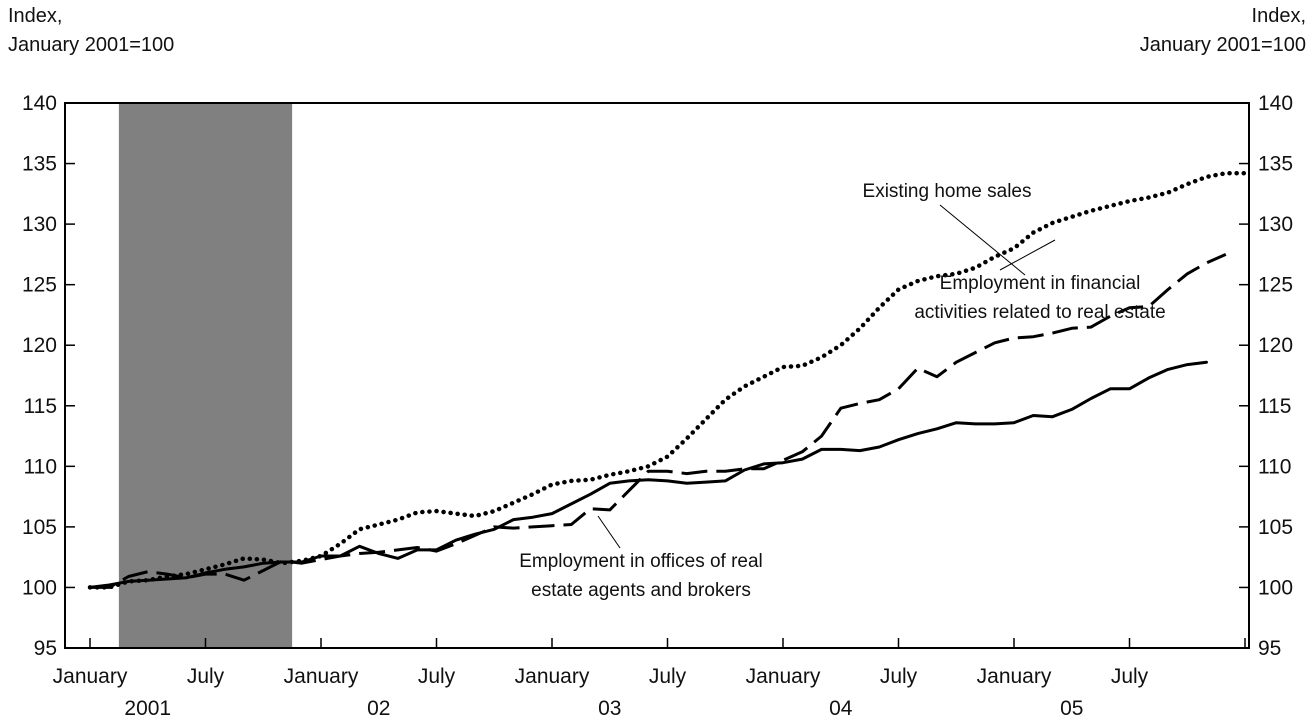 The width and height of the screenshot is (1312, 721). What do you see at coordinates (91, 45) in the screenshot?
I see `left-axis-title-line2: January 2001=100` at bounding box center [91, 45].